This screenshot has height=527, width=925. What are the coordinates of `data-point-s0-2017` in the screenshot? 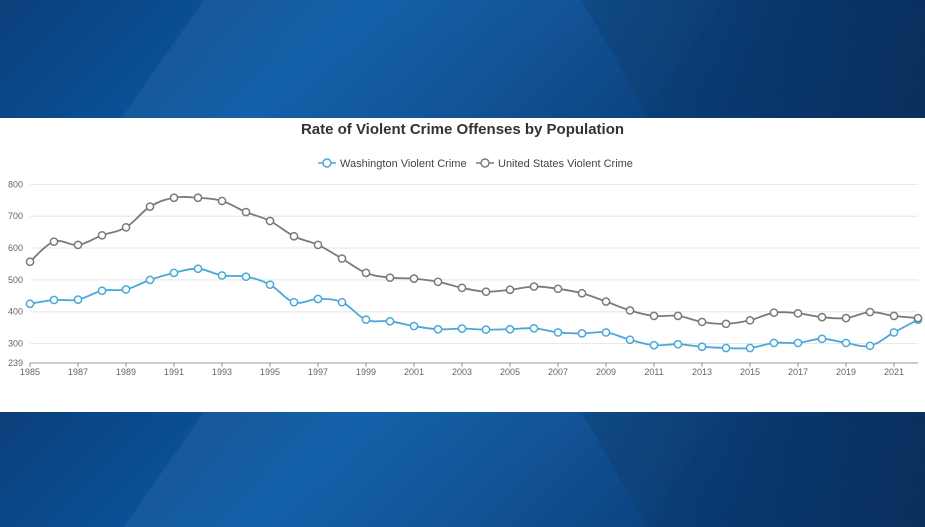 It's located at (798, 343).